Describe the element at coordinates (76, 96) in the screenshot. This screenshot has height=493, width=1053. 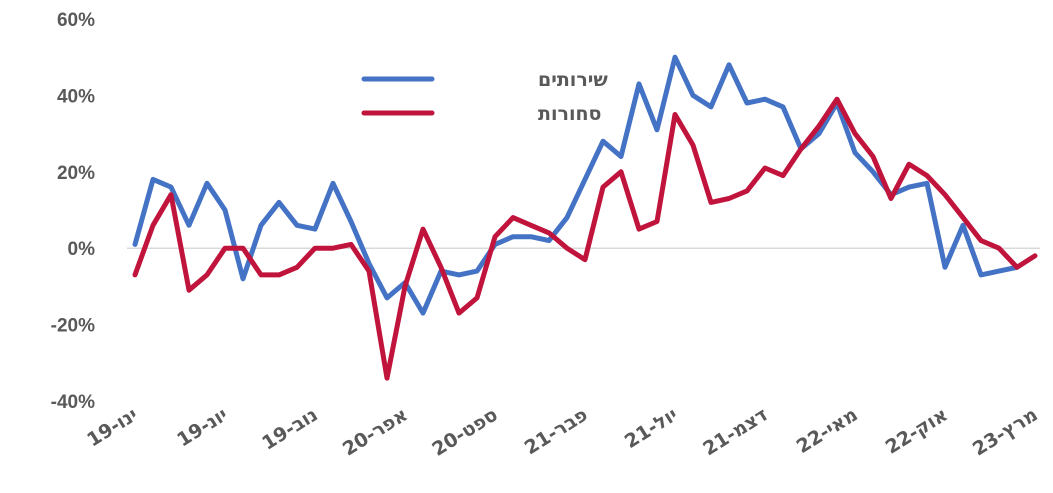
I see `y-tick-label: 40%` at that location.